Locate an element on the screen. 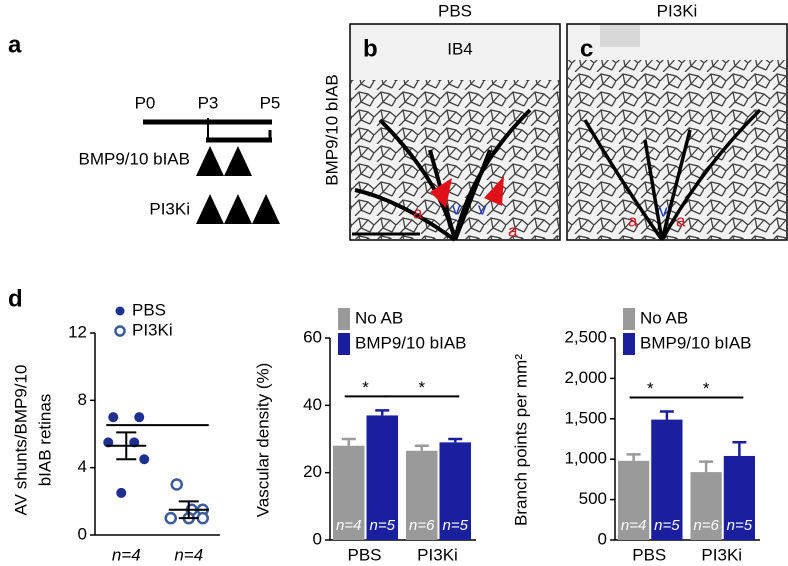  panel-label: c is located at coordinates (586, 48).